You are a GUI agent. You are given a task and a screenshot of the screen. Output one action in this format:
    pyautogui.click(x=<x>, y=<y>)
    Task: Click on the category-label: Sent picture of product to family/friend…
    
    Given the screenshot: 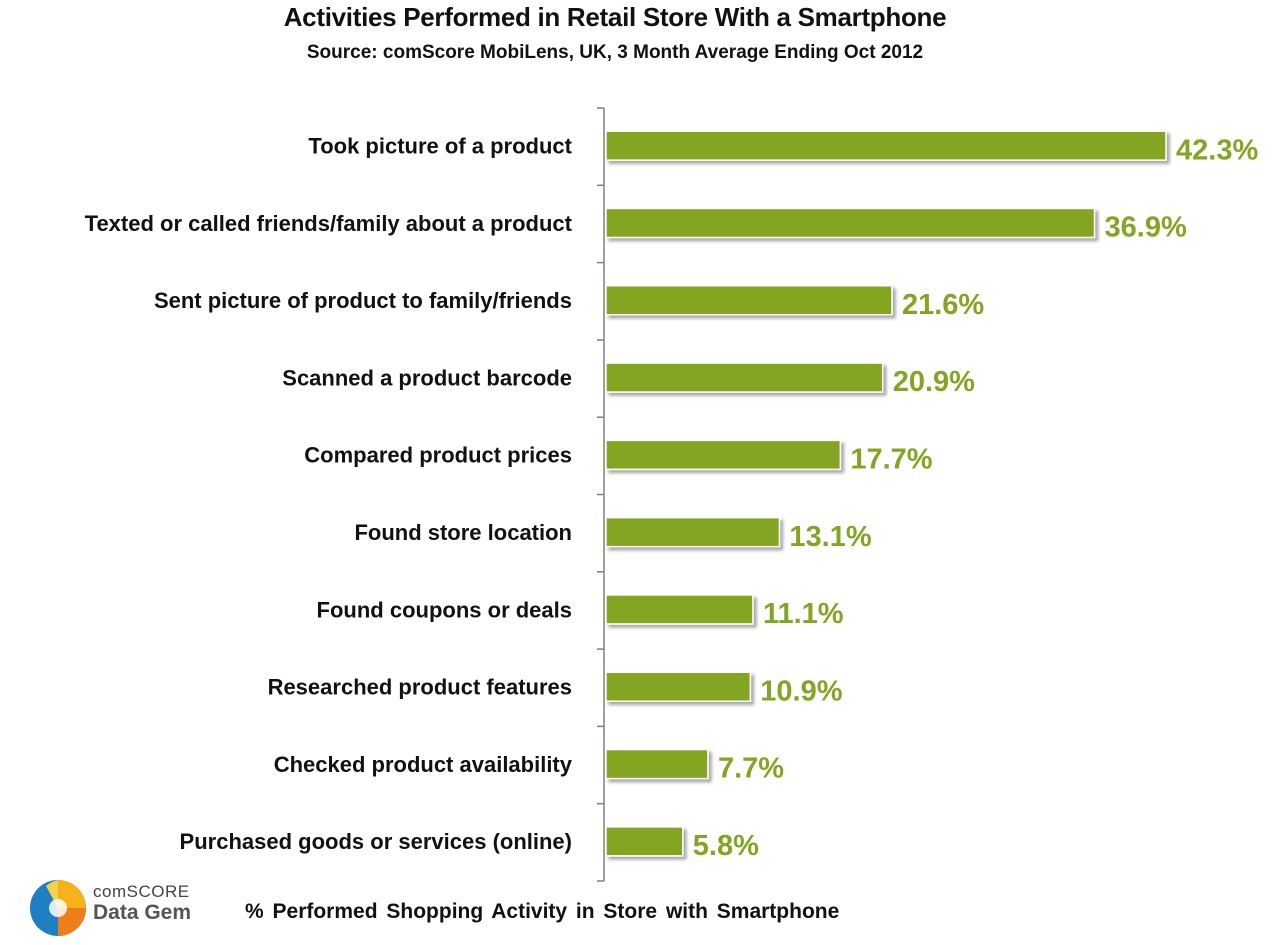 What is the action you would take?
    pyautogui.click(x=363, y=300)
    